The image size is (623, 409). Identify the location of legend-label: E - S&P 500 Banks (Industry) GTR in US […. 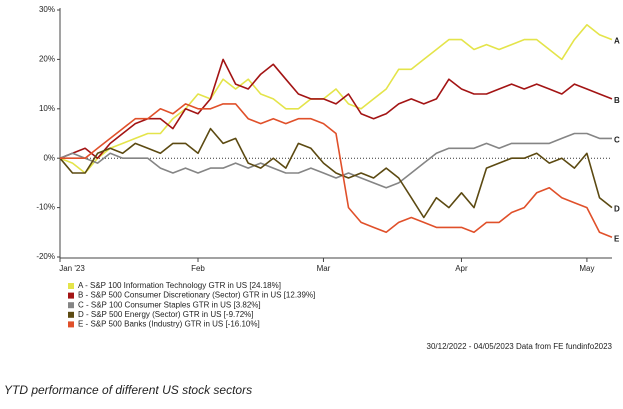
(169, 324).